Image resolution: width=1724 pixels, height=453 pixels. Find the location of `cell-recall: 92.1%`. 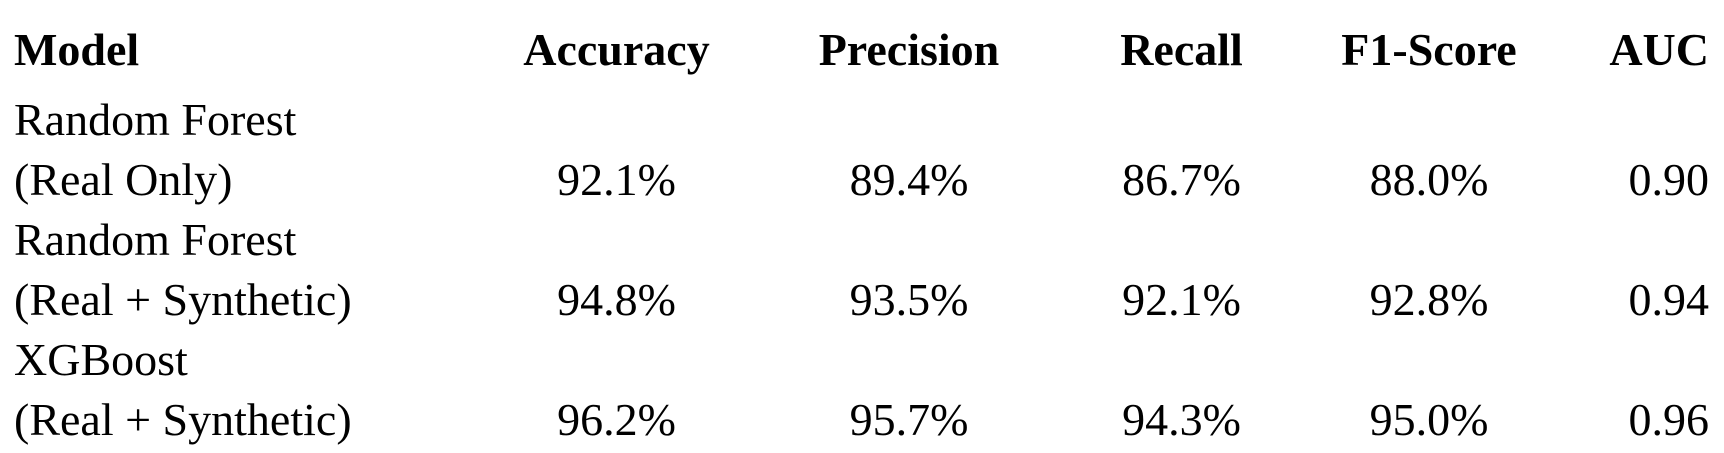

cell-recall: 92.1% is located at coordinates (1181, 270).